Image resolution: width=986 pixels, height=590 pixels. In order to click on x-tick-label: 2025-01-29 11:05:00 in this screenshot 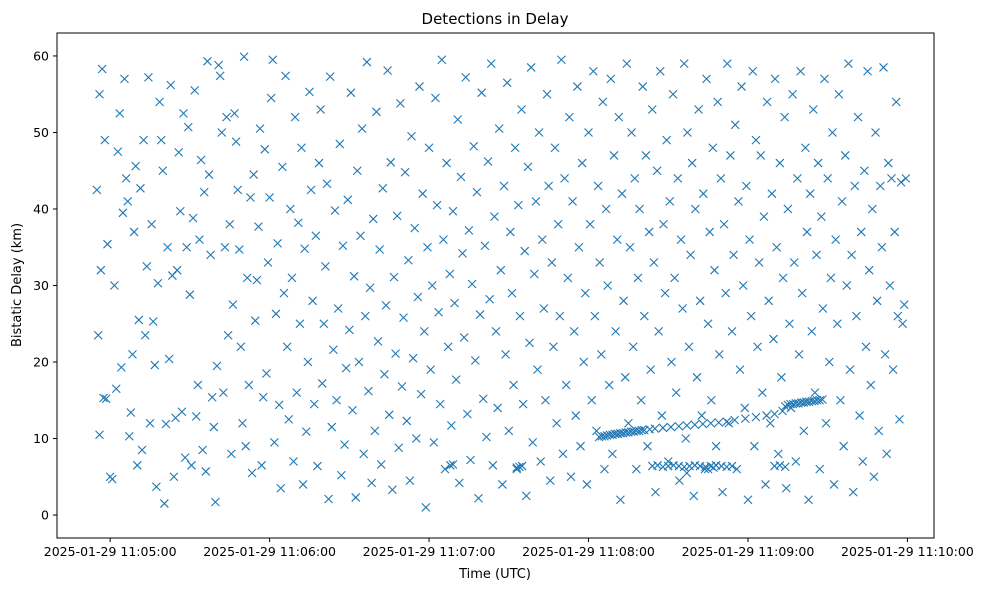, I will do `click(110, 551)`.